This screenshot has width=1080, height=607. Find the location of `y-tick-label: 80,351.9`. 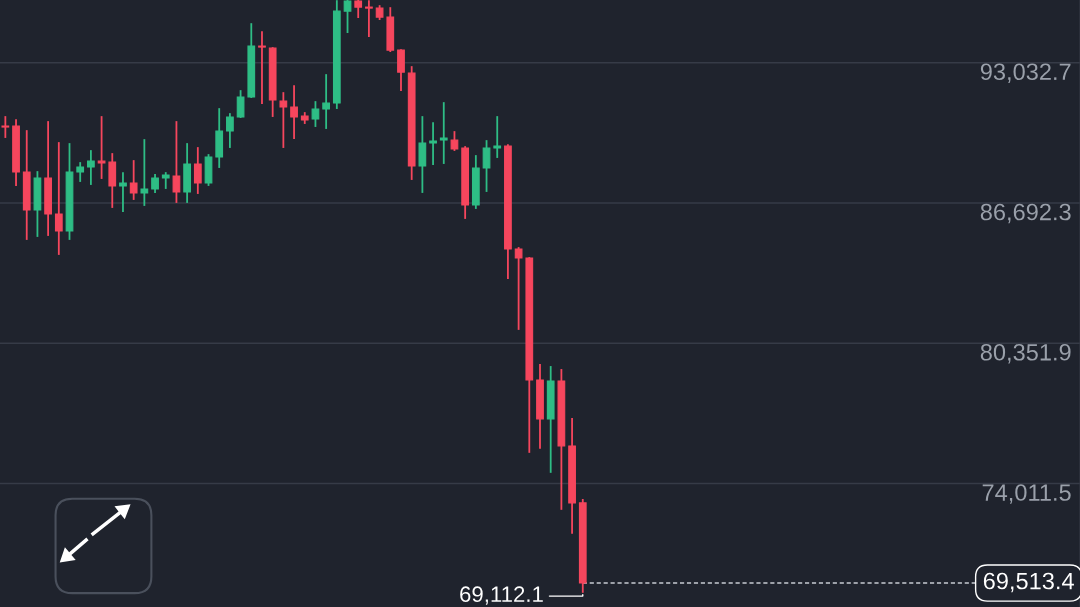

y-tick-label: 80,351.9 is located at coordinates (1025, 353).